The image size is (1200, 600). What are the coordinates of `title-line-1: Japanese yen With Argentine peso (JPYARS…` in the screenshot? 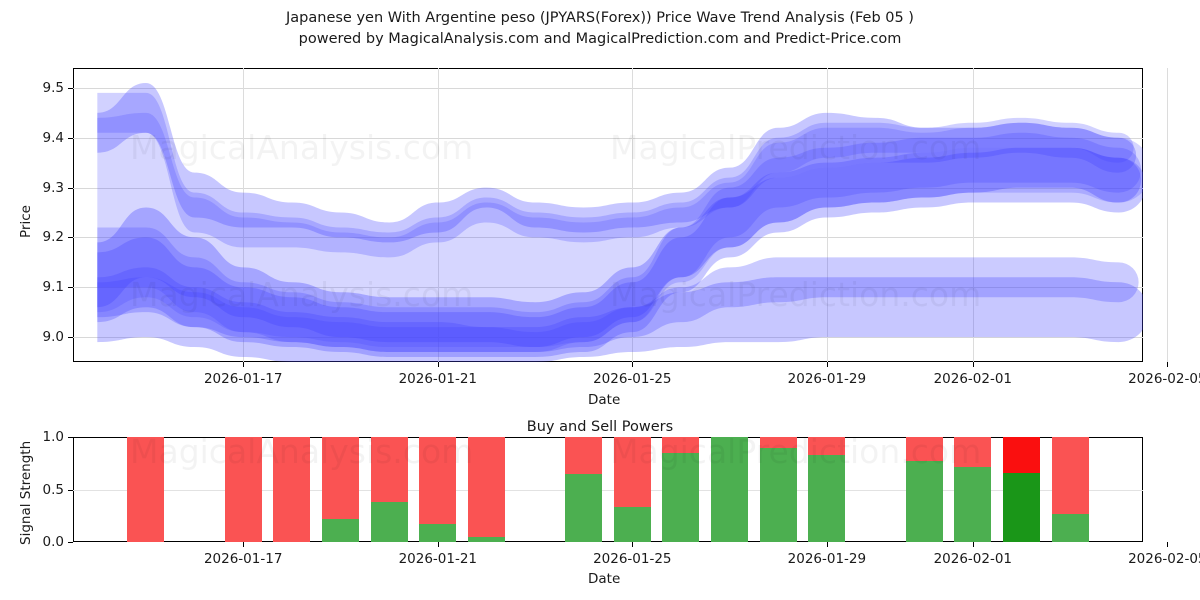 It's located at (600, 18).